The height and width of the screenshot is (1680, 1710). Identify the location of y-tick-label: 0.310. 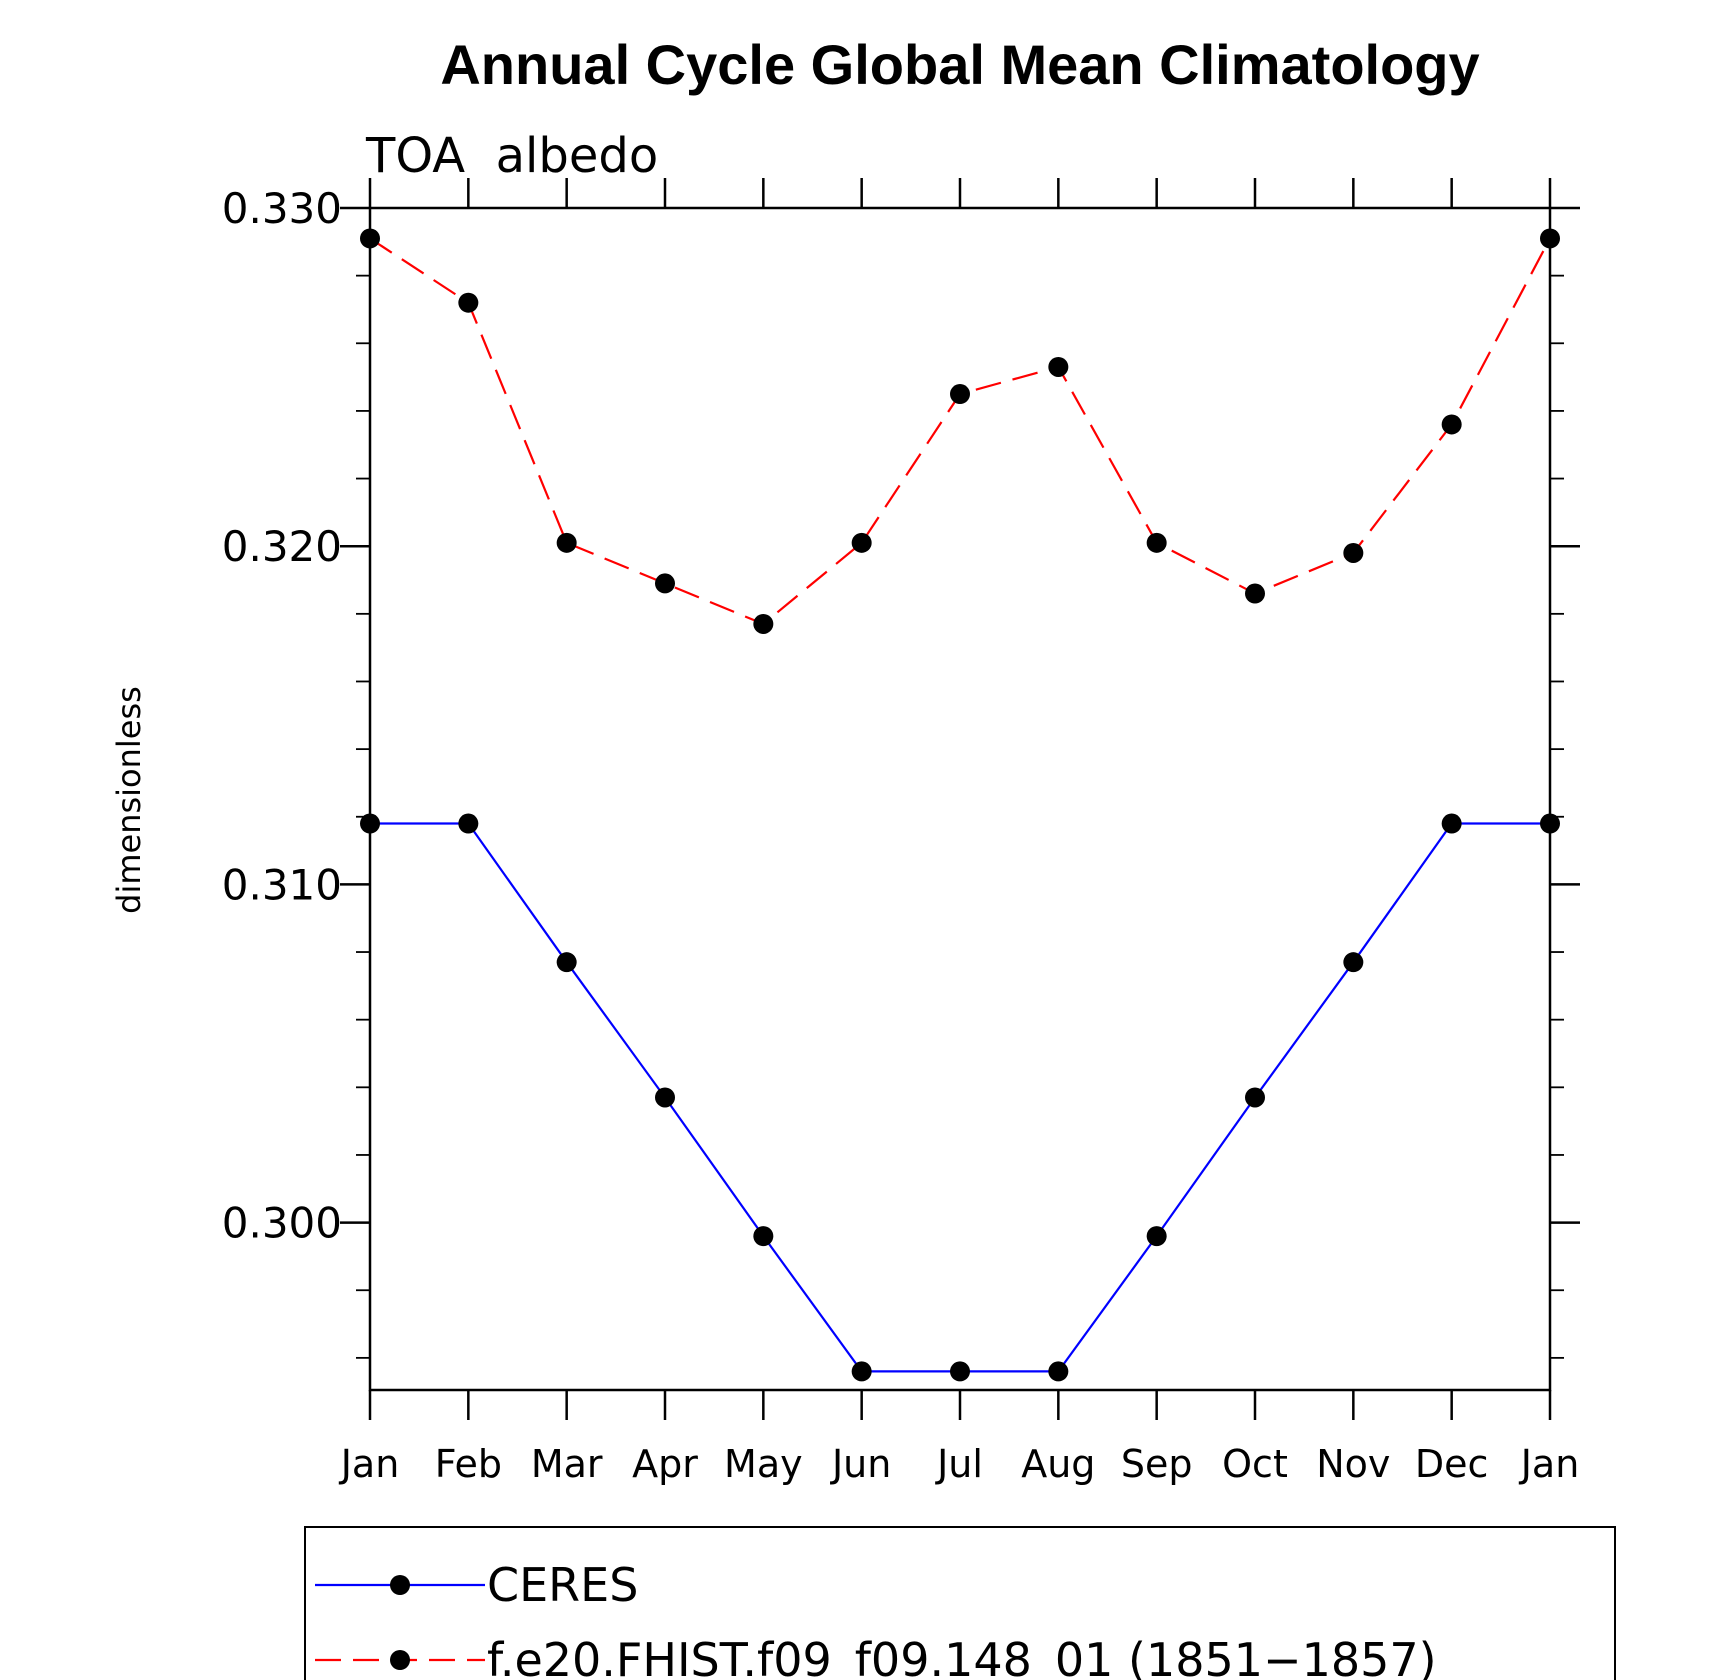
(282, 884).